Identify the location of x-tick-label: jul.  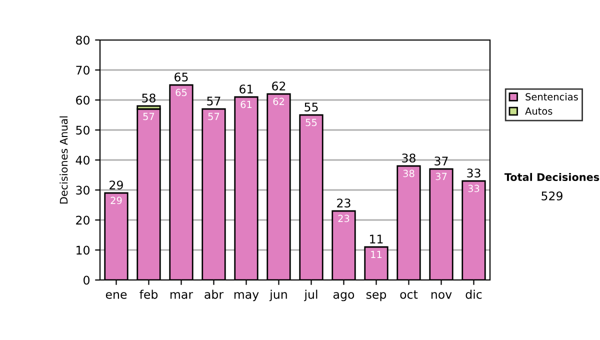
(311, 296).